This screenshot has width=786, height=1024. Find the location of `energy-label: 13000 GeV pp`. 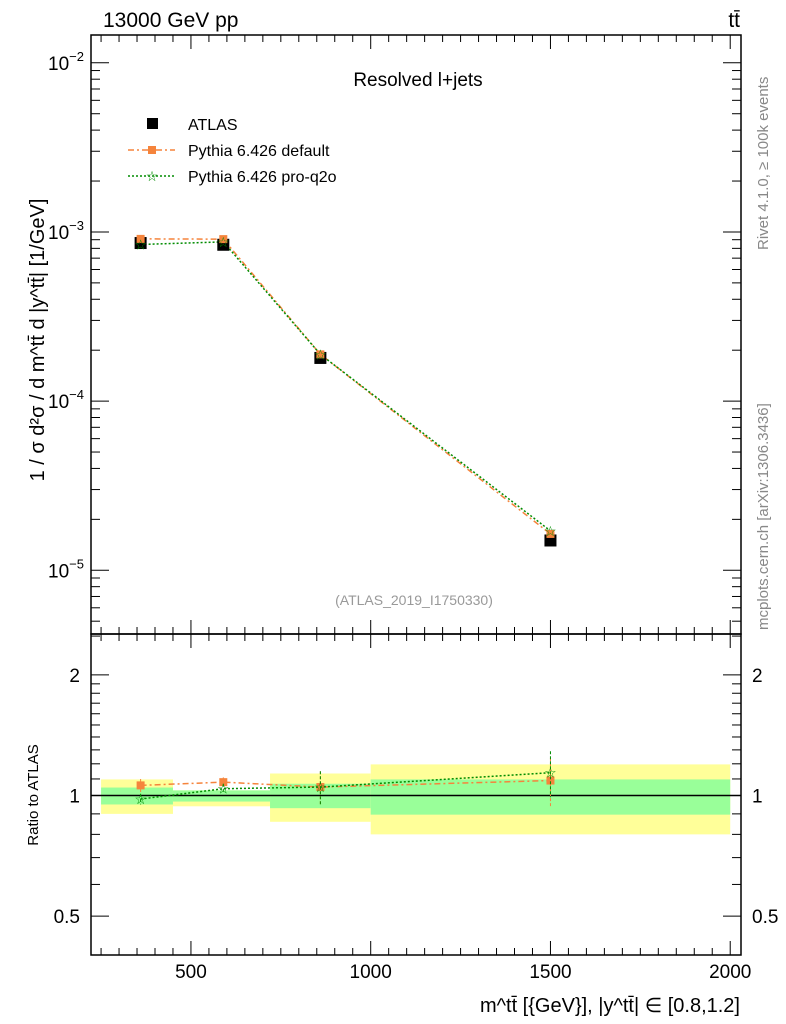

energy-label: 13000 GeV pp is located at coordinates (170, 20).